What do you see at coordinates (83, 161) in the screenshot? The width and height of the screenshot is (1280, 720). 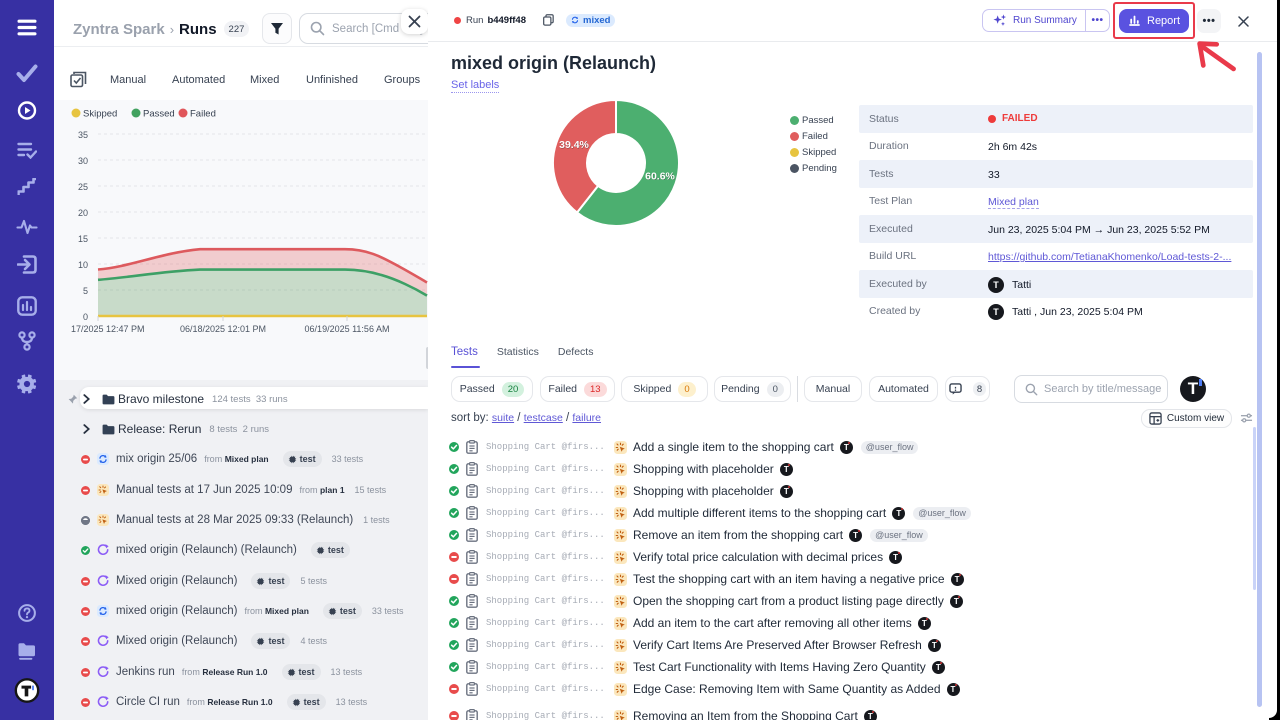 I see `svg-text: 30` at bounding box center [83, 161].